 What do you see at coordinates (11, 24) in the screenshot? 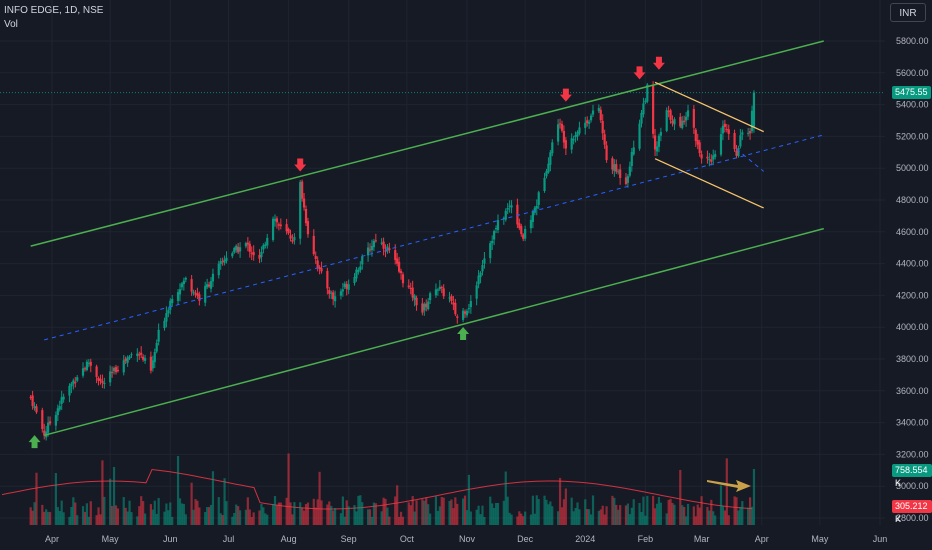
I see `volume-legend-label: Vol` at bounding box center [11, 24].